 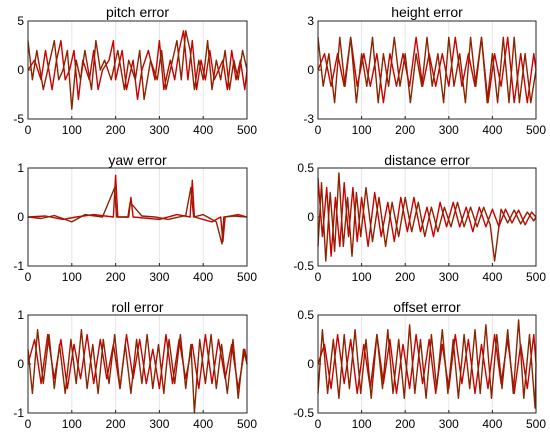 I want to click on y-tick-label: 3, so click(x=310, y=21).